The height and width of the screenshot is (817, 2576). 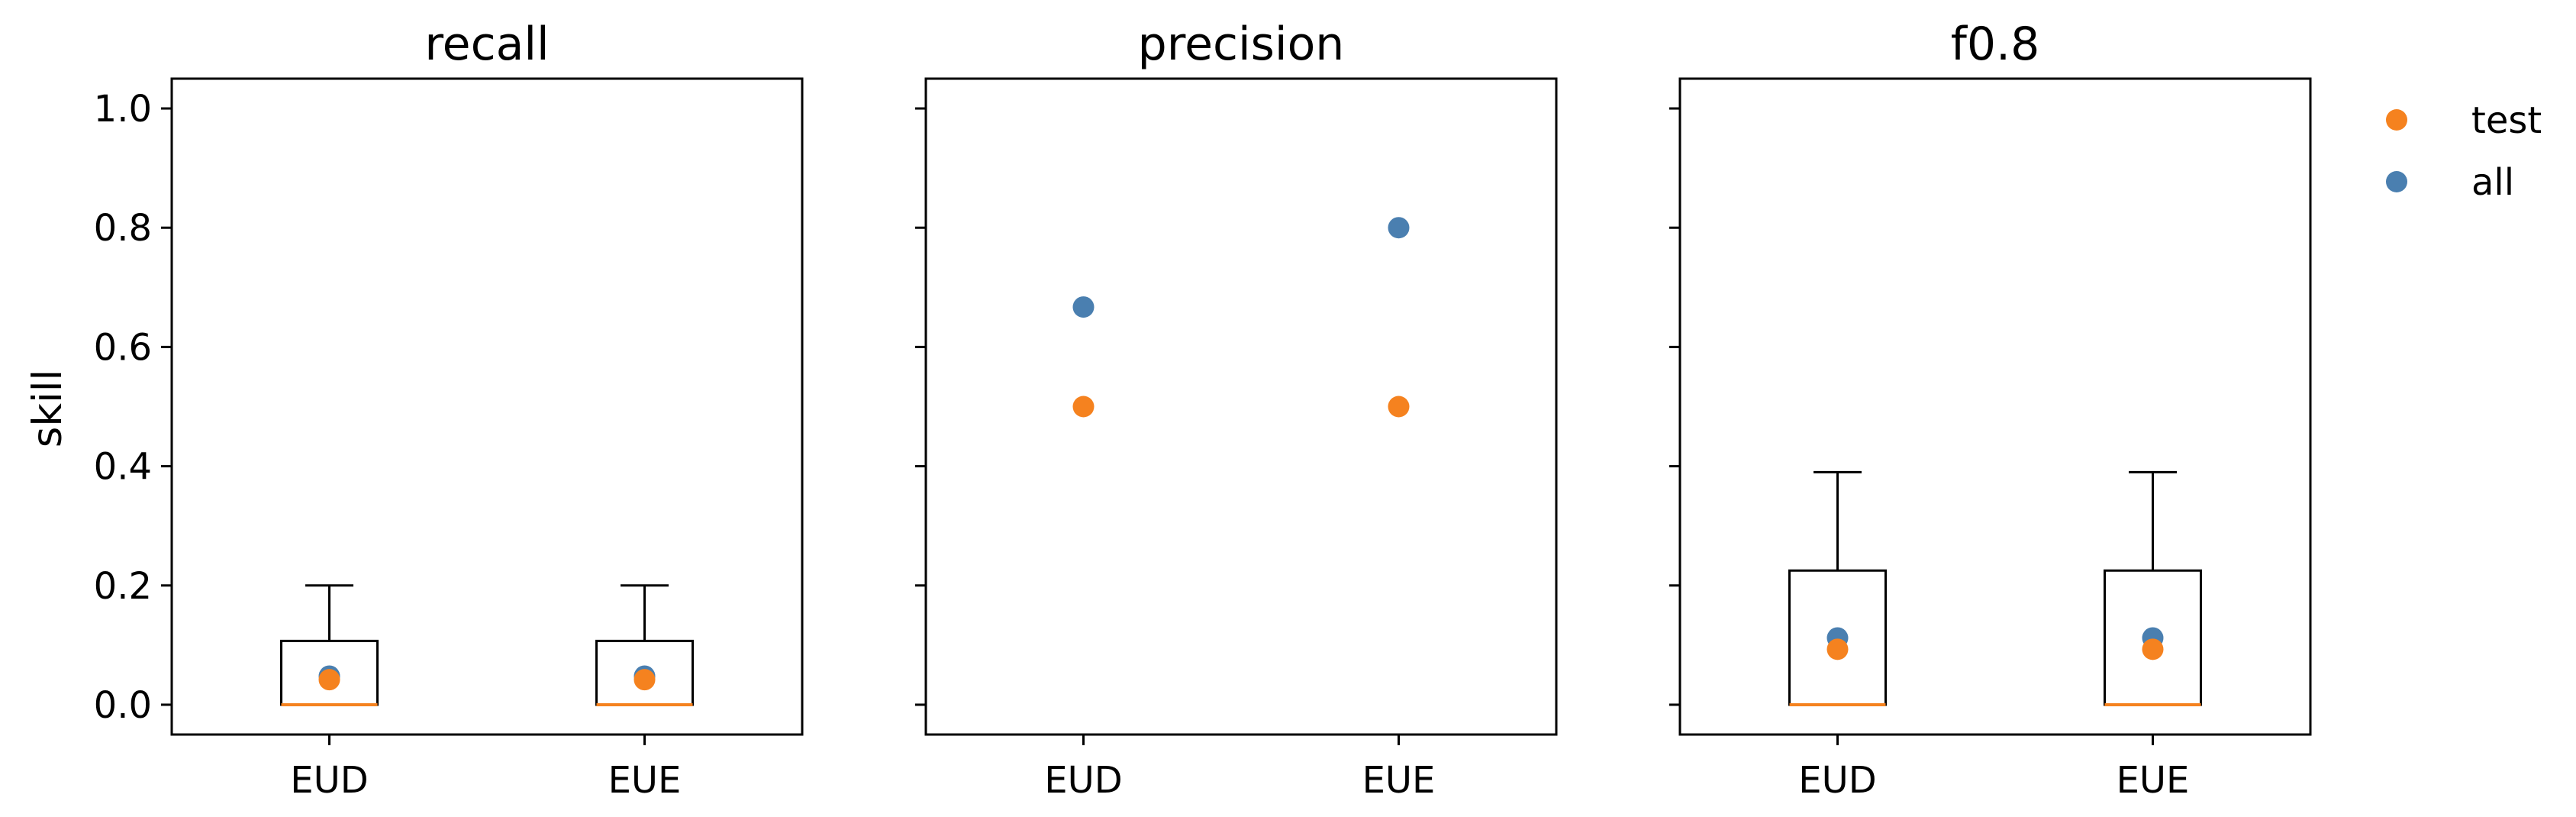 I want to click on legend-marker-all, so click(x=2396, y=181).